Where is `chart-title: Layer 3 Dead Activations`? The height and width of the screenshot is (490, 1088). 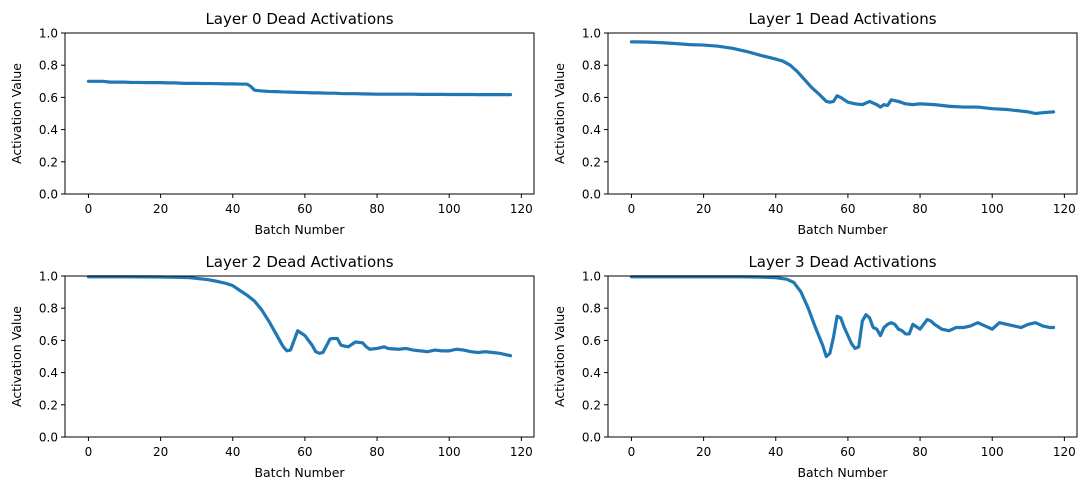 chart-title: Layer 3 Dead Activations is located at coordinates (842, 262).